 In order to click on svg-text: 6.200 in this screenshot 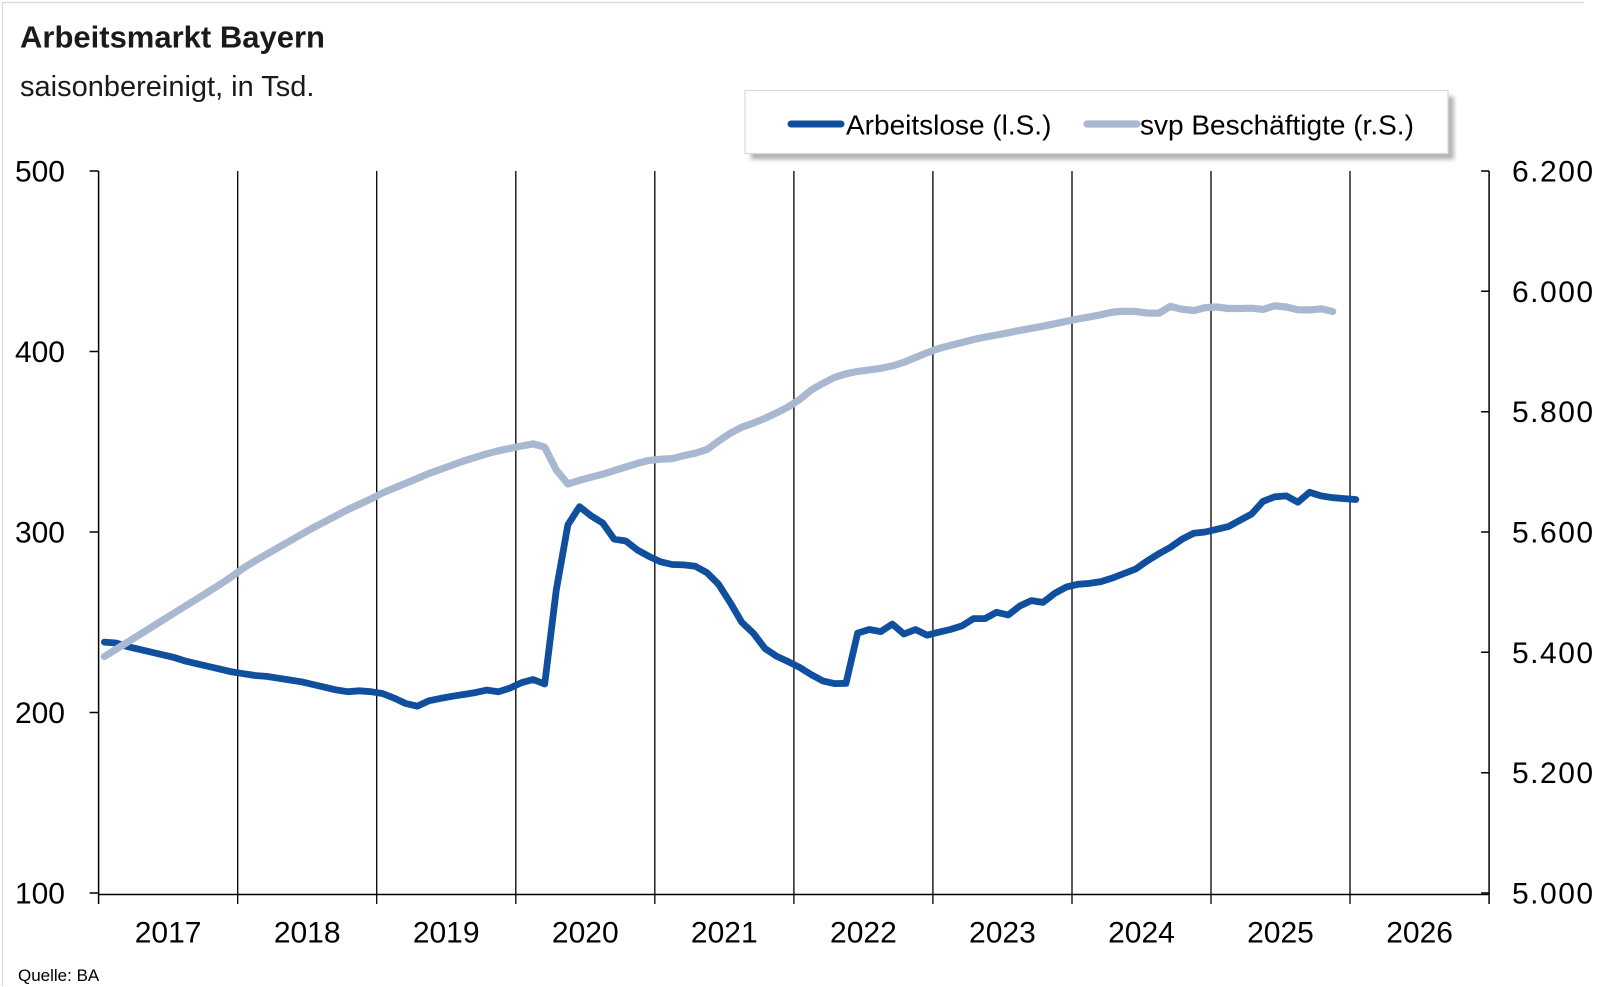, I will do `click(1553, 172)`.